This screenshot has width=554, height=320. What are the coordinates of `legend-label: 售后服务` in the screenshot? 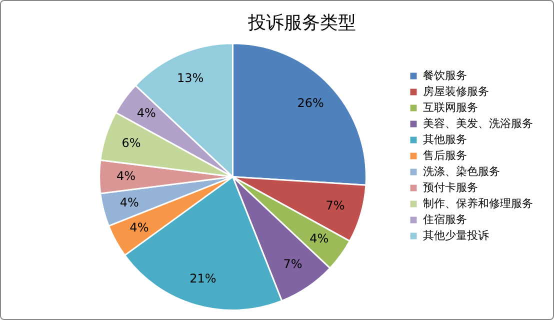 It's located at (445, 155).